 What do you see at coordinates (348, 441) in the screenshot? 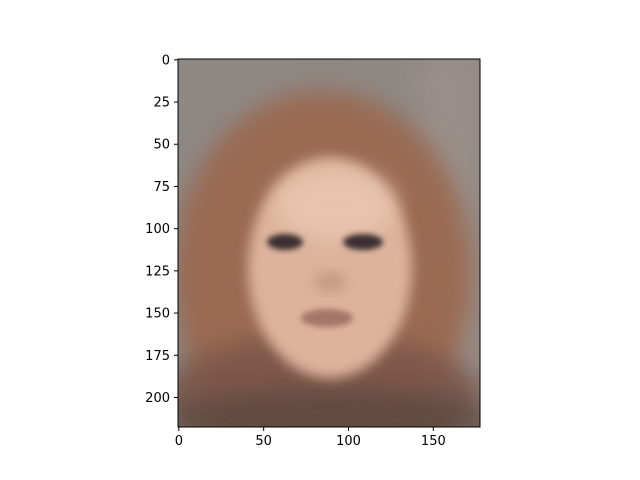
I see `x-tick-label: 100` at bounding box center [348, 441].